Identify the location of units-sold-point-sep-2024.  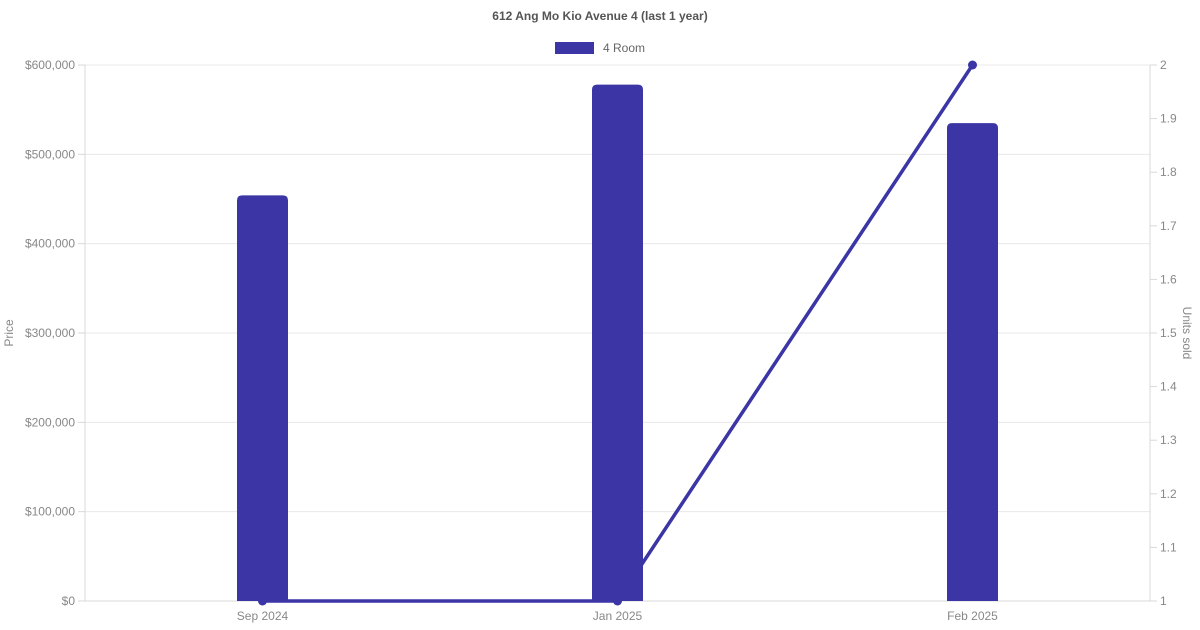
(262, 601).